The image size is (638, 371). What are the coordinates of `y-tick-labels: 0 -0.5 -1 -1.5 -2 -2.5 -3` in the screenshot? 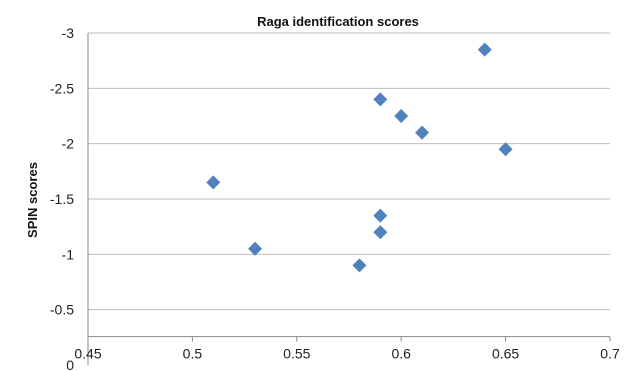 It's located at (62, 198).